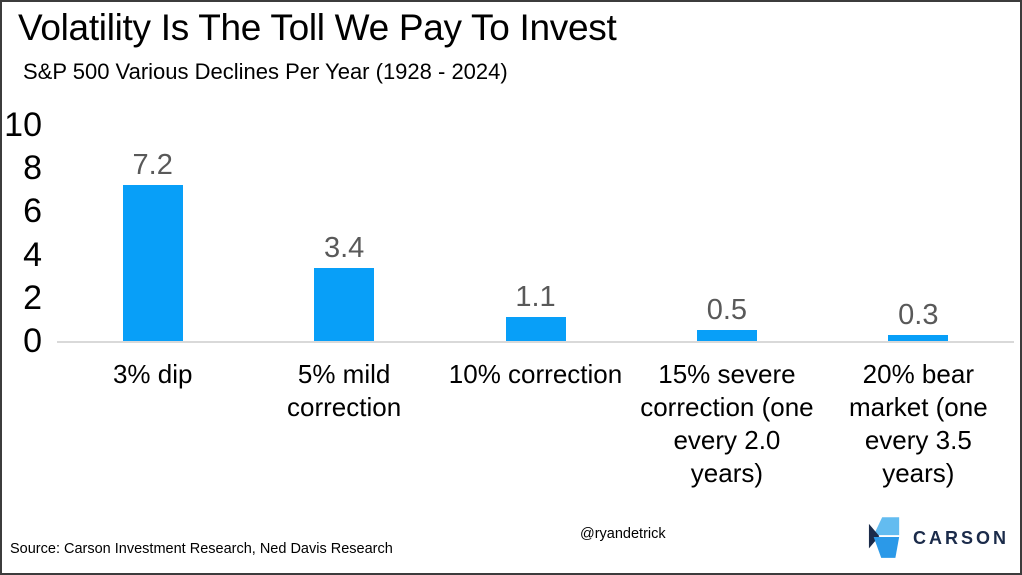  I want to click on chart-title: Volatility Is The Toll We Pay To Invest, so click(317, 27).